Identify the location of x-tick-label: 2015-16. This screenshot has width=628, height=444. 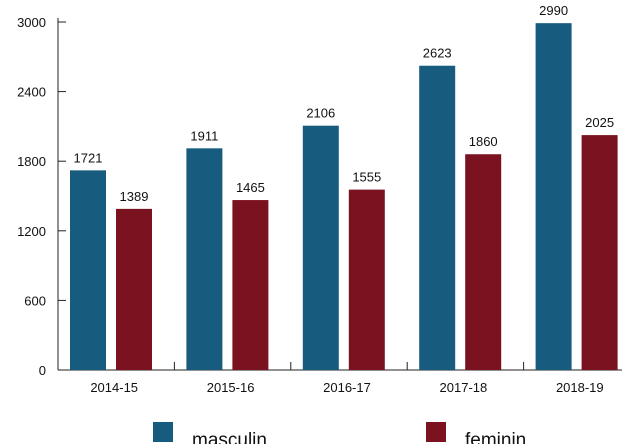
(231, 387).